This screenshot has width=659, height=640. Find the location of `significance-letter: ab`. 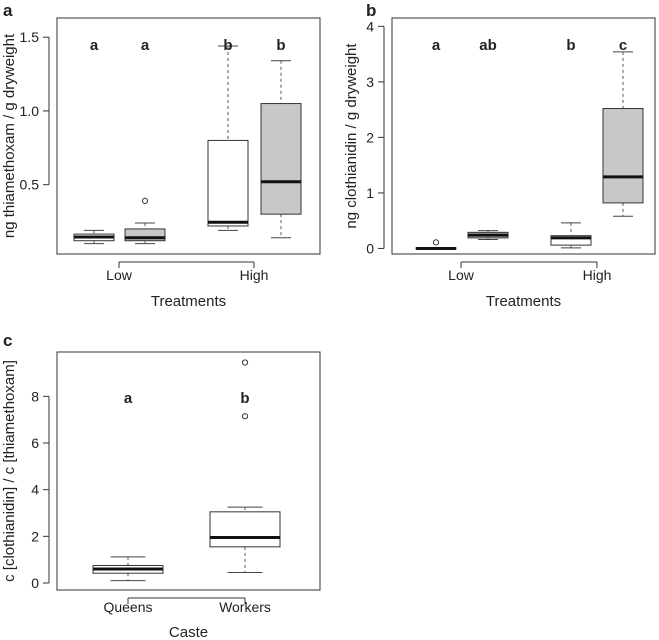

significance-letter: ab is located at coordinates (488, 45).